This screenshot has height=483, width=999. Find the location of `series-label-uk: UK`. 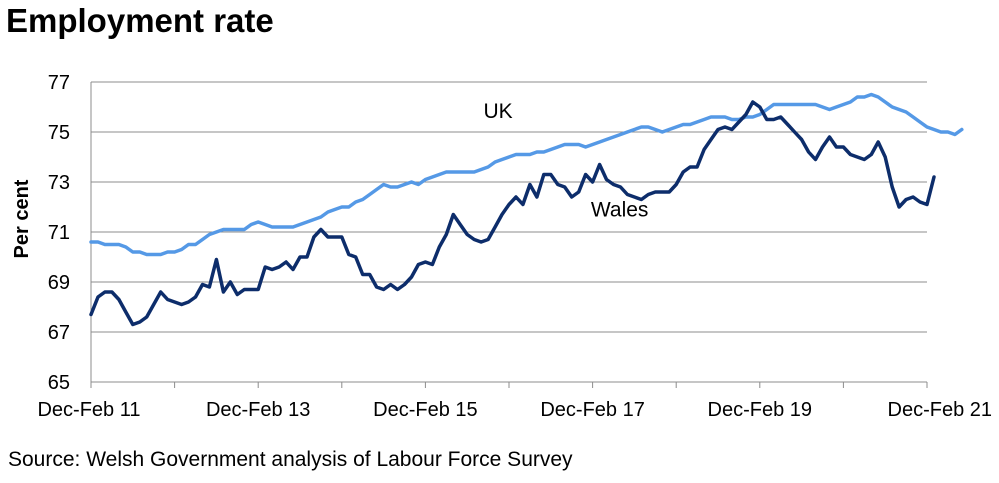

series-label-uk: UK is located at coordinates (498, 111).